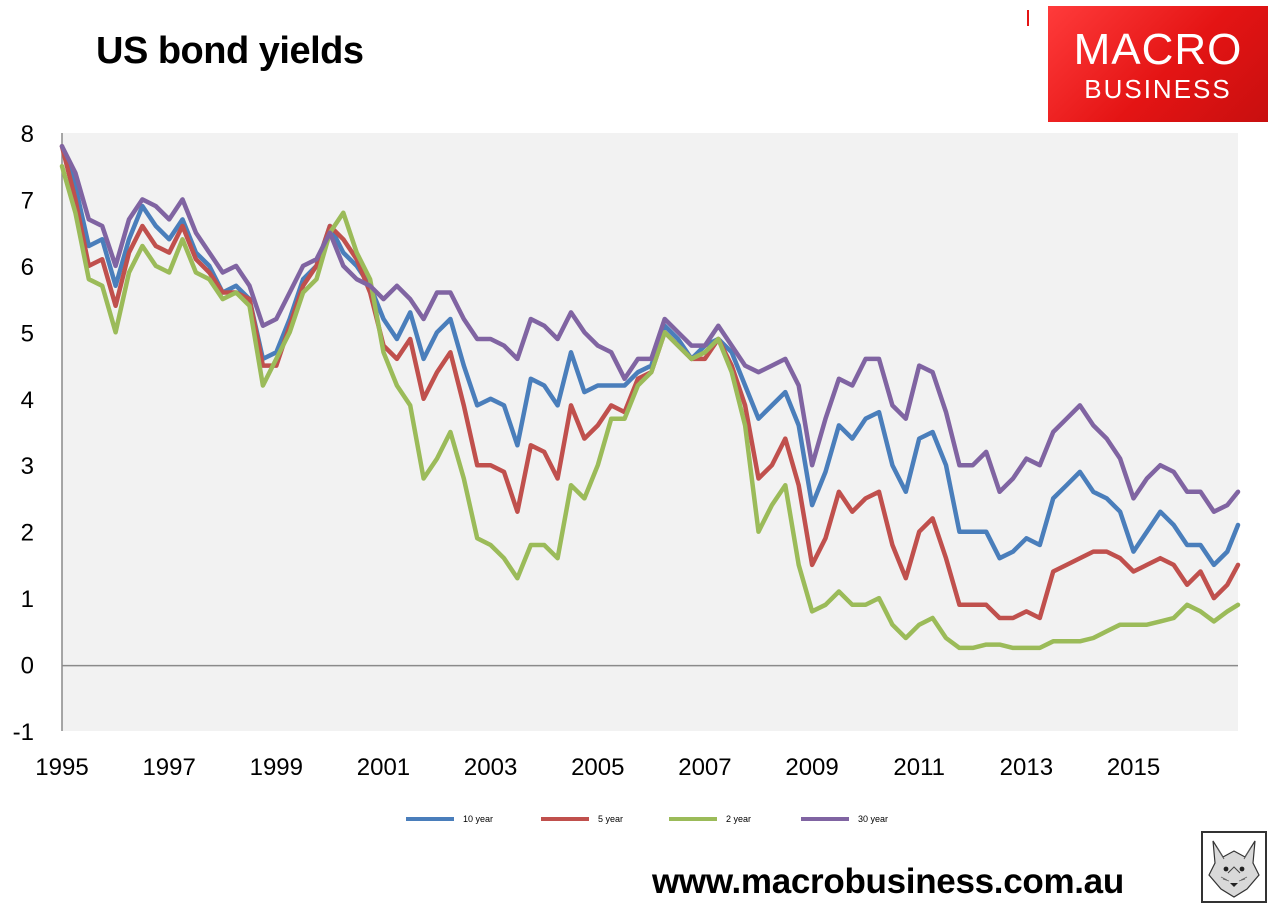 The width and height of the screenshot is (1272, 907). I want to click on x-tick-label: 2015, so click(1133, 767).